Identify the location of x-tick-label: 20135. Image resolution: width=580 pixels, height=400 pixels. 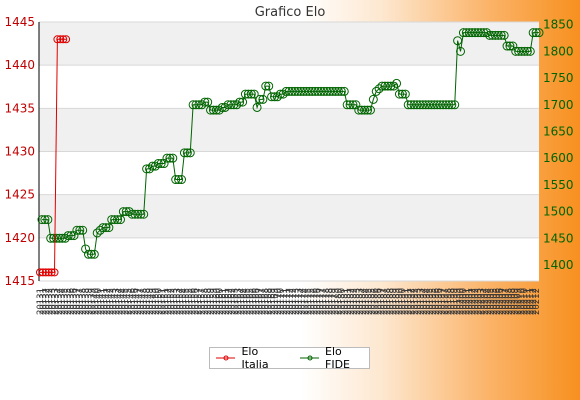
(65, 301).